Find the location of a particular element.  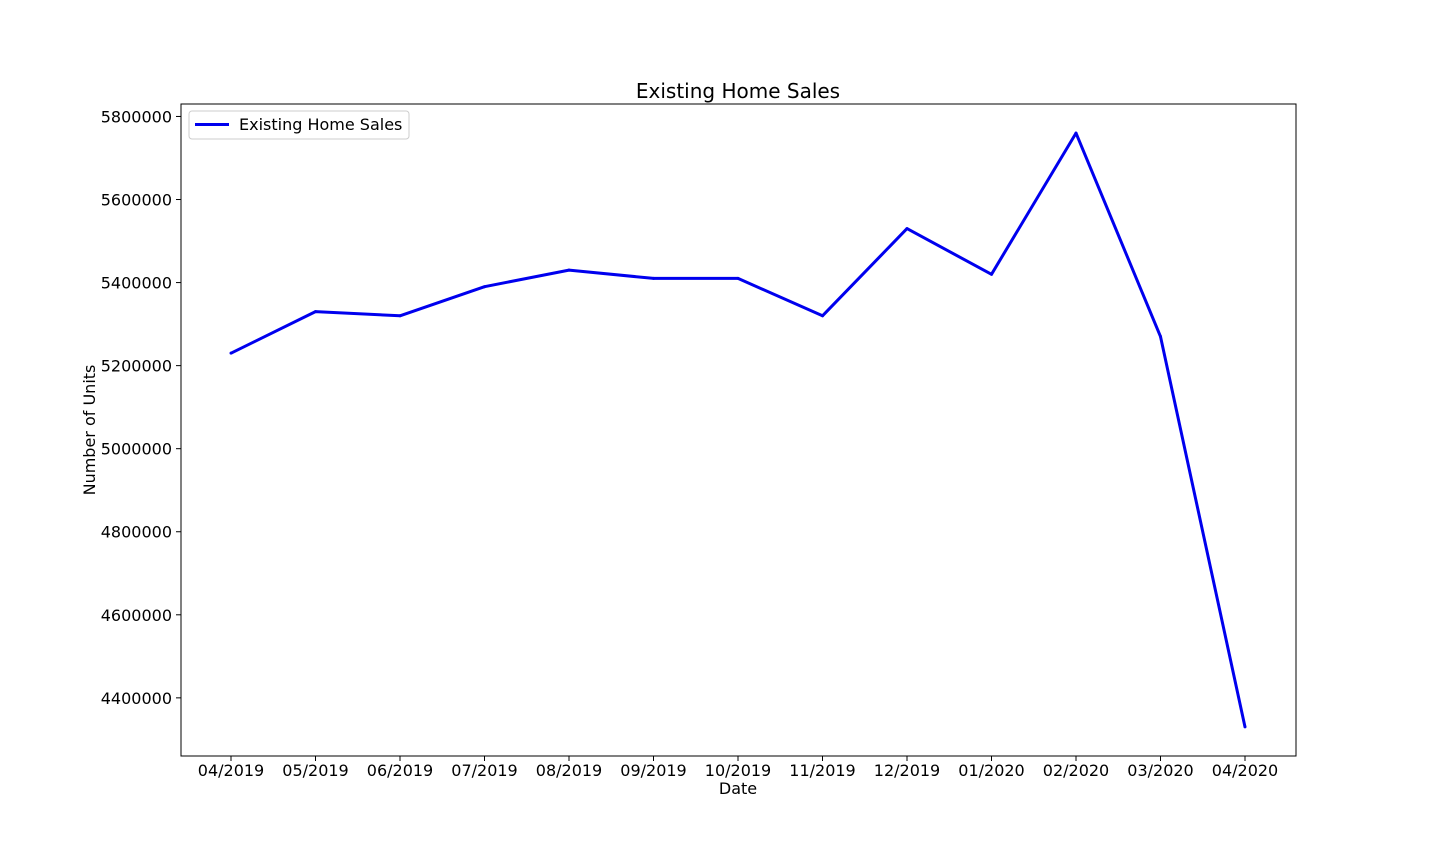

x-tick-label: 12/2019 is located at coordinates (907, 770).